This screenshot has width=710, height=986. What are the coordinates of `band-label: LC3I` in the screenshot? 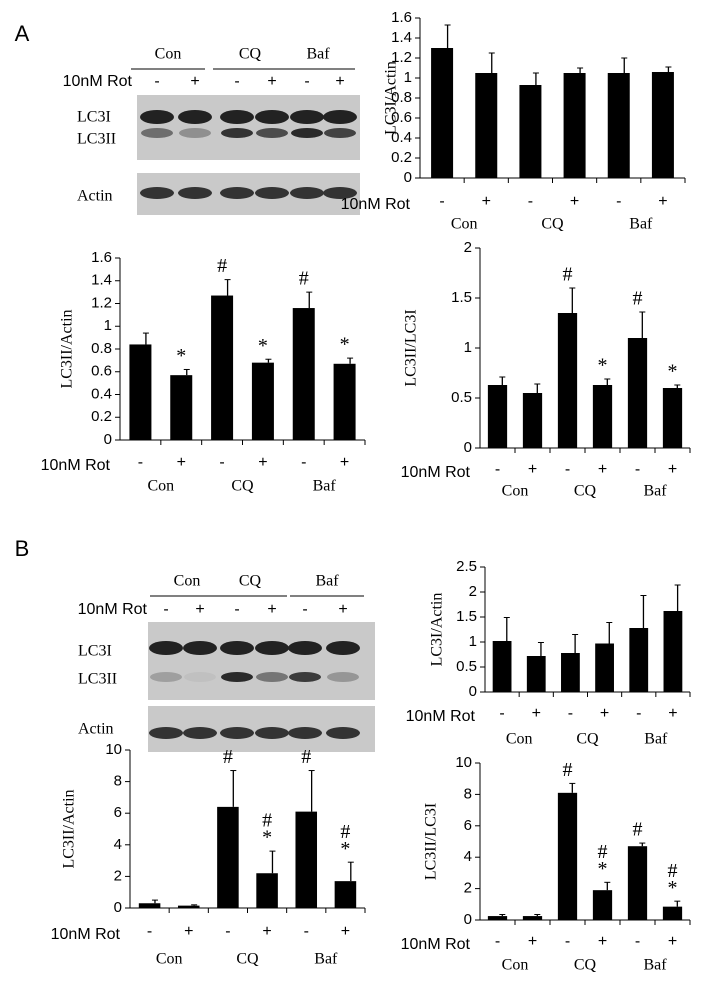 It's located at (95, 651).